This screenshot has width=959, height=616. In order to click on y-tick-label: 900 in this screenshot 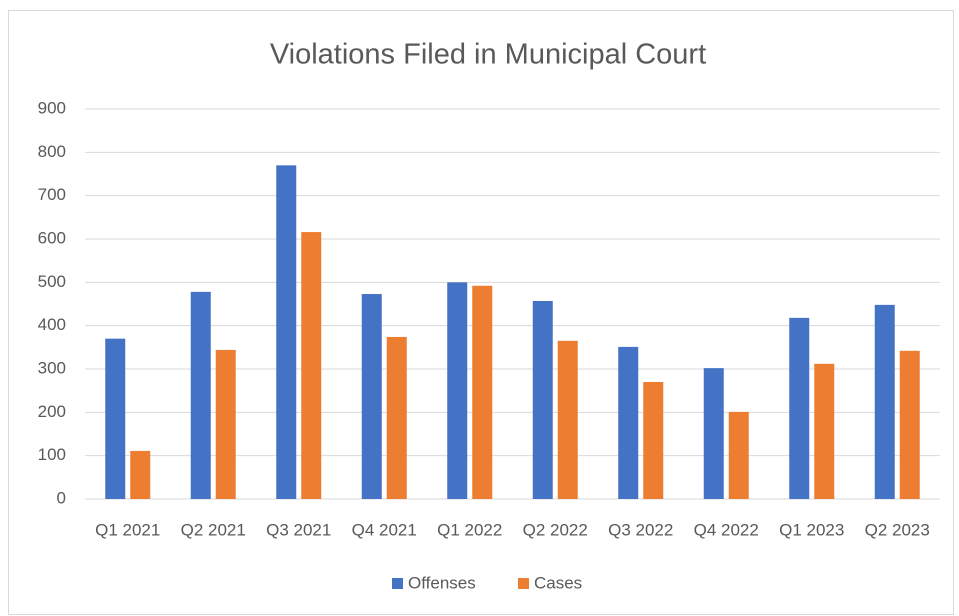, I will do `click(52, 107)`.